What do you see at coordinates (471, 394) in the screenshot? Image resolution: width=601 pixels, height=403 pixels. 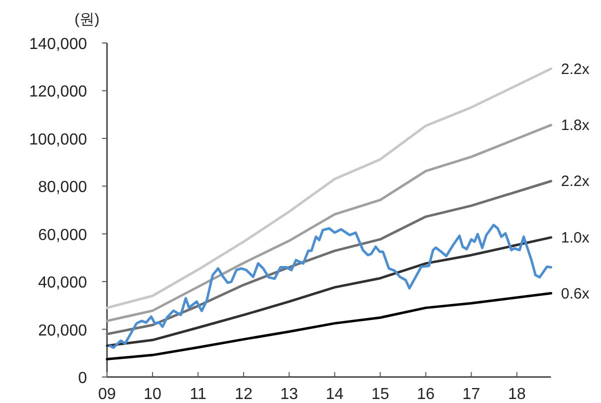 I see `x-tick-label: 17` at bounding box center [471, 394].